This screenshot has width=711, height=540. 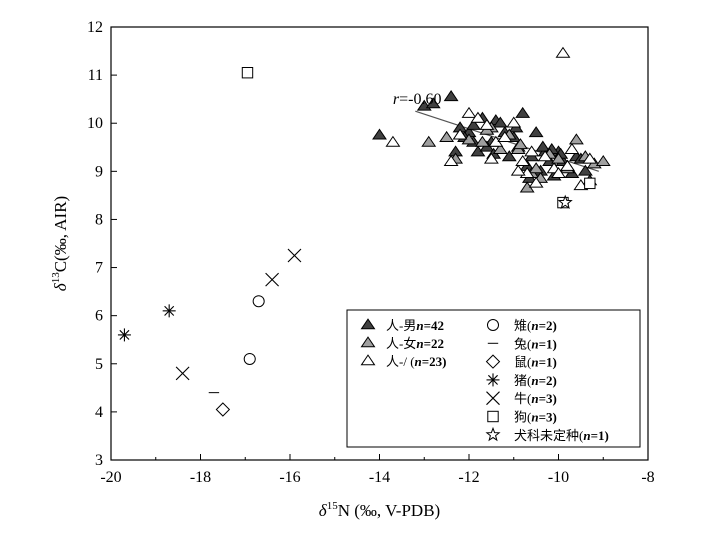 I want to click on legend-entry: 犬科未定种(n=1), so click(x=547, y=434).